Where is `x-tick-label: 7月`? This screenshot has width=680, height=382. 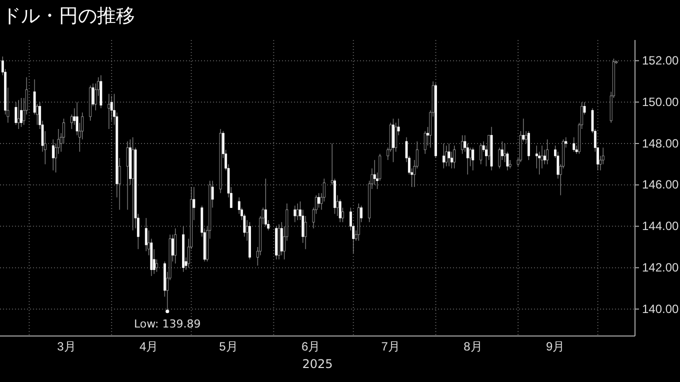
x-tick-label: 7月 is located at coordinates (390, 347).